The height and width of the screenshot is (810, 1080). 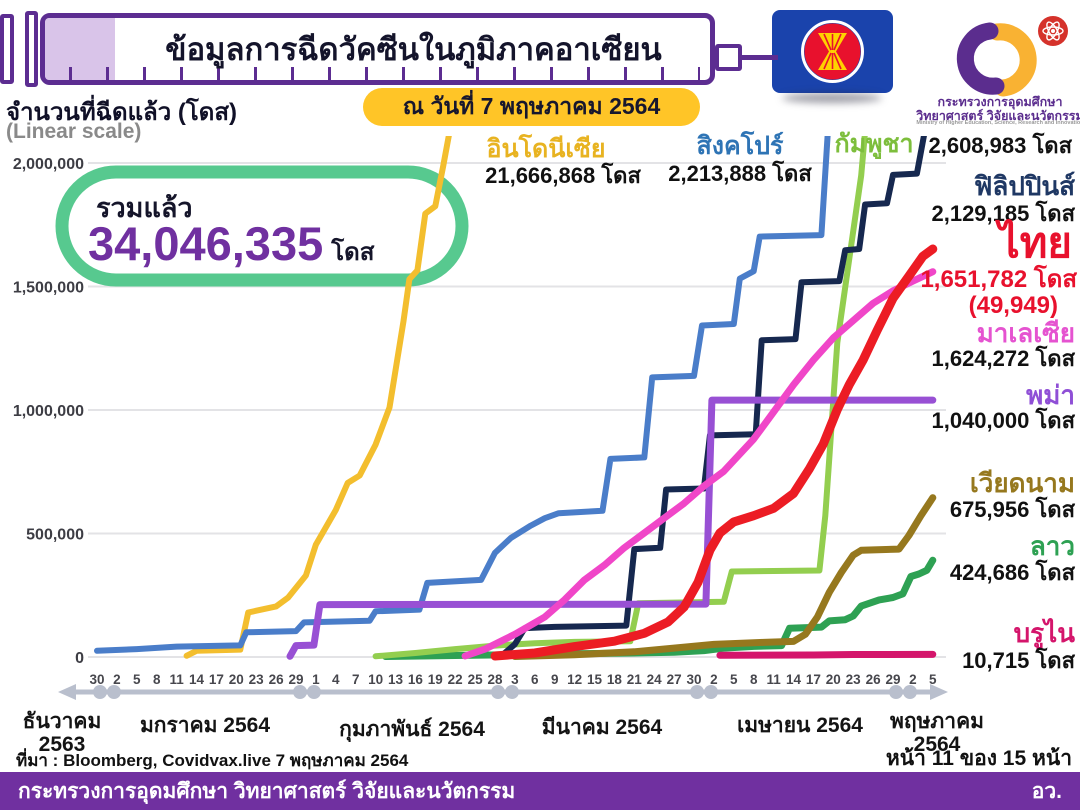 I want to click on label-cambodia-value: 2,608,983 โดส, so click(x=1000, y=145).